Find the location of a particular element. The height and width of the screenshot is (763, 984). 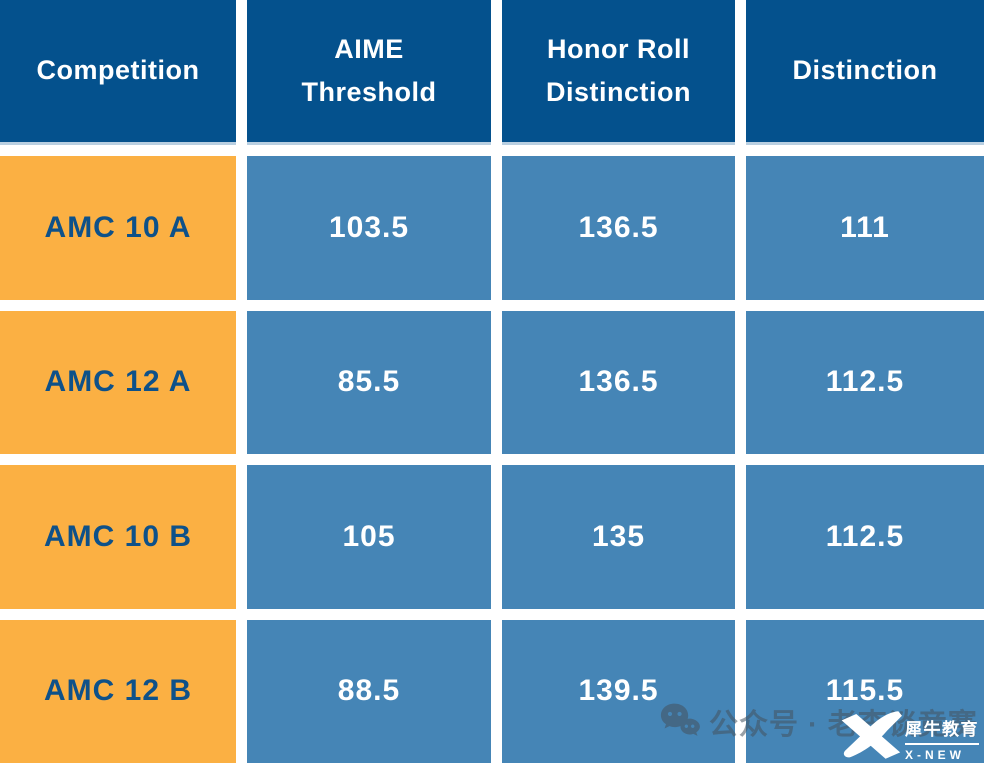

cell-amc12b-distinction: 115.5 is located at coordinates (865, 691).